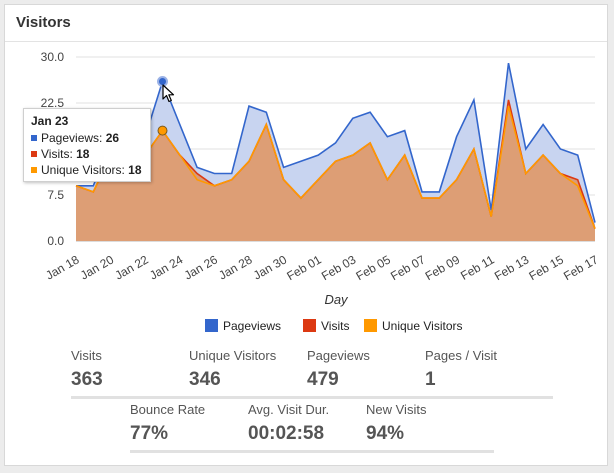 The width and height of the screenshot is (614, 473). Describe the element at coordinates (408, 267) in the screenshot. I see `x-tick-label: Feb 07` at that location.